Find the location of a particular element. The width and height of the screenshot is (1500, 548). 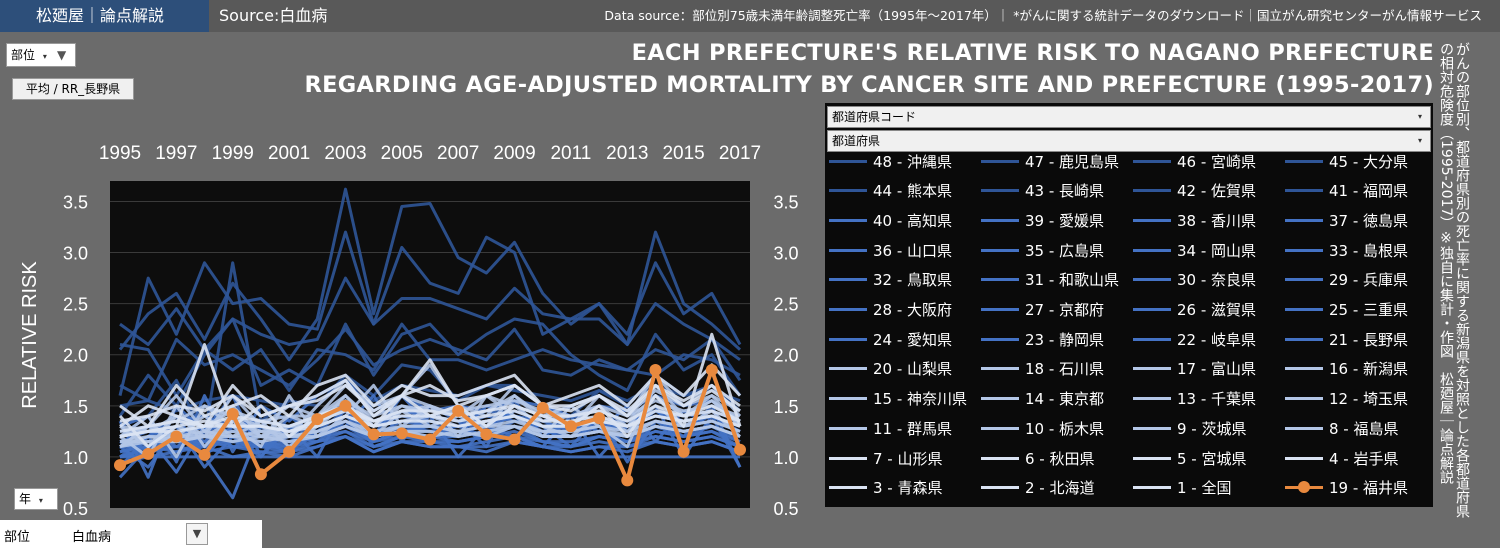

series-line is located at coordinates (430, 431).